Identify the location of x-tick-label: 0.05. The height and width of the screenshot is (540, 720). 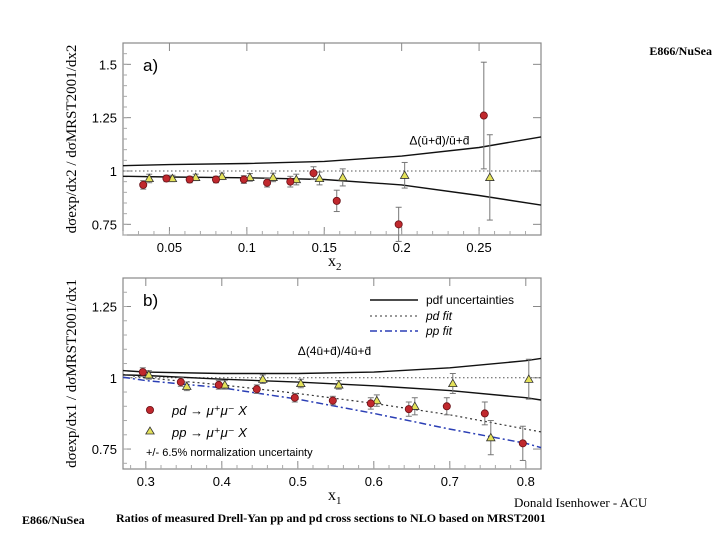
(169, 247).